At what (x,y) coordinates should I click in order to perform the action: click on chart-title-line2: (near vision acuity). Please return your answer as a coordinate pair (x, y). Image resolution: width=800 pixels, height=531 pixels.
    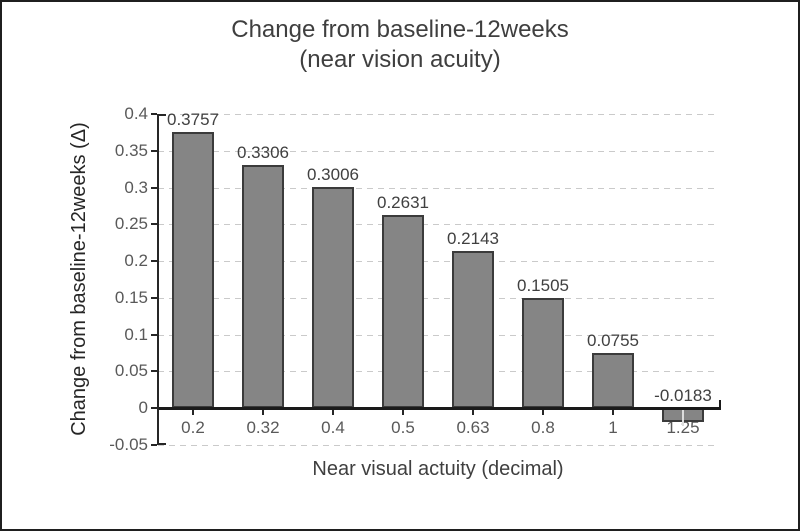
    Looking at the image, I should click on (400, 59).